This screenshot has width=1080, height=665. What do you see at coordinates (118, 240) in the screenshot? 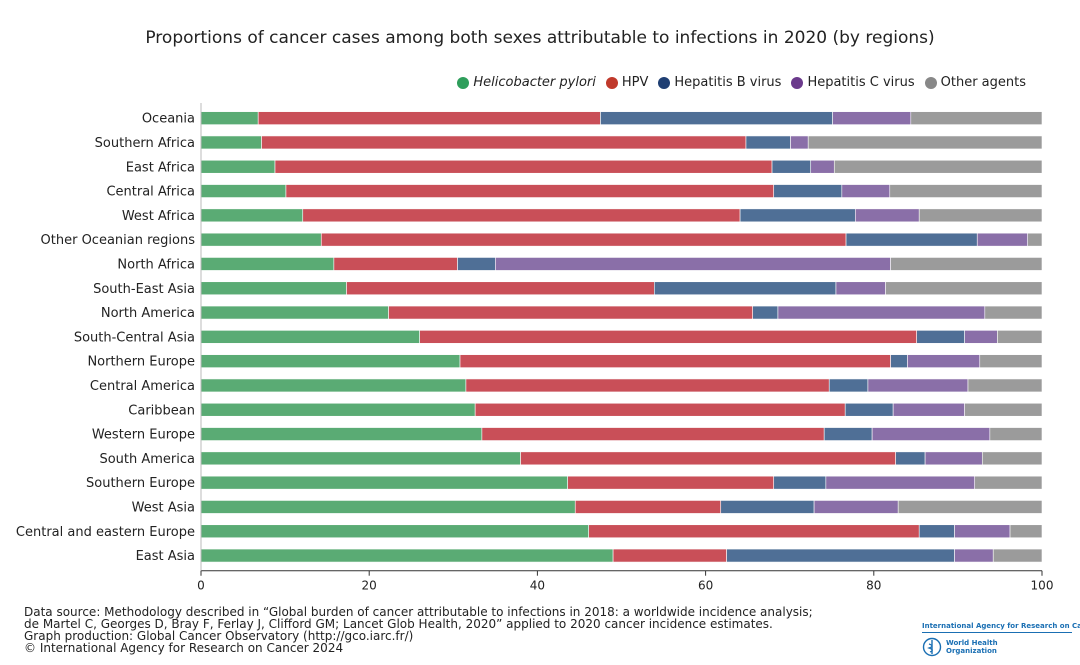
I see `category-label-other-oceanian-regions: Other Oceanian regions` at bounding box center [118, 240].